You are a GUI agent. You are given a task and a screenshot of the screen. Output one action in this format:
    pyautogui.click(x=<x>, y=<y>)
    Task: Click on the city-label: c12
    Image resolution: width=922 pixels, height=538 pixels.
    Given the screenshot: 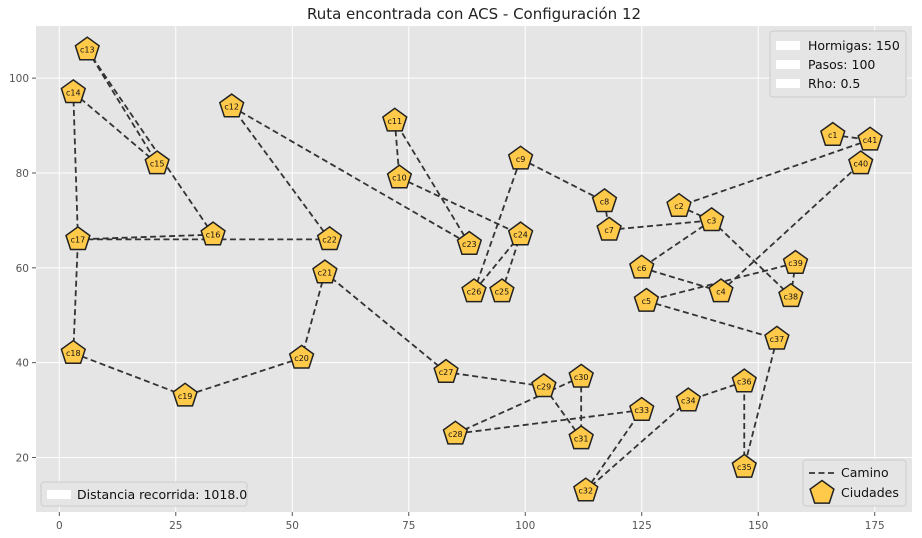 What is the action you would take?
    pyautogui.click(x=231, y=107)
    